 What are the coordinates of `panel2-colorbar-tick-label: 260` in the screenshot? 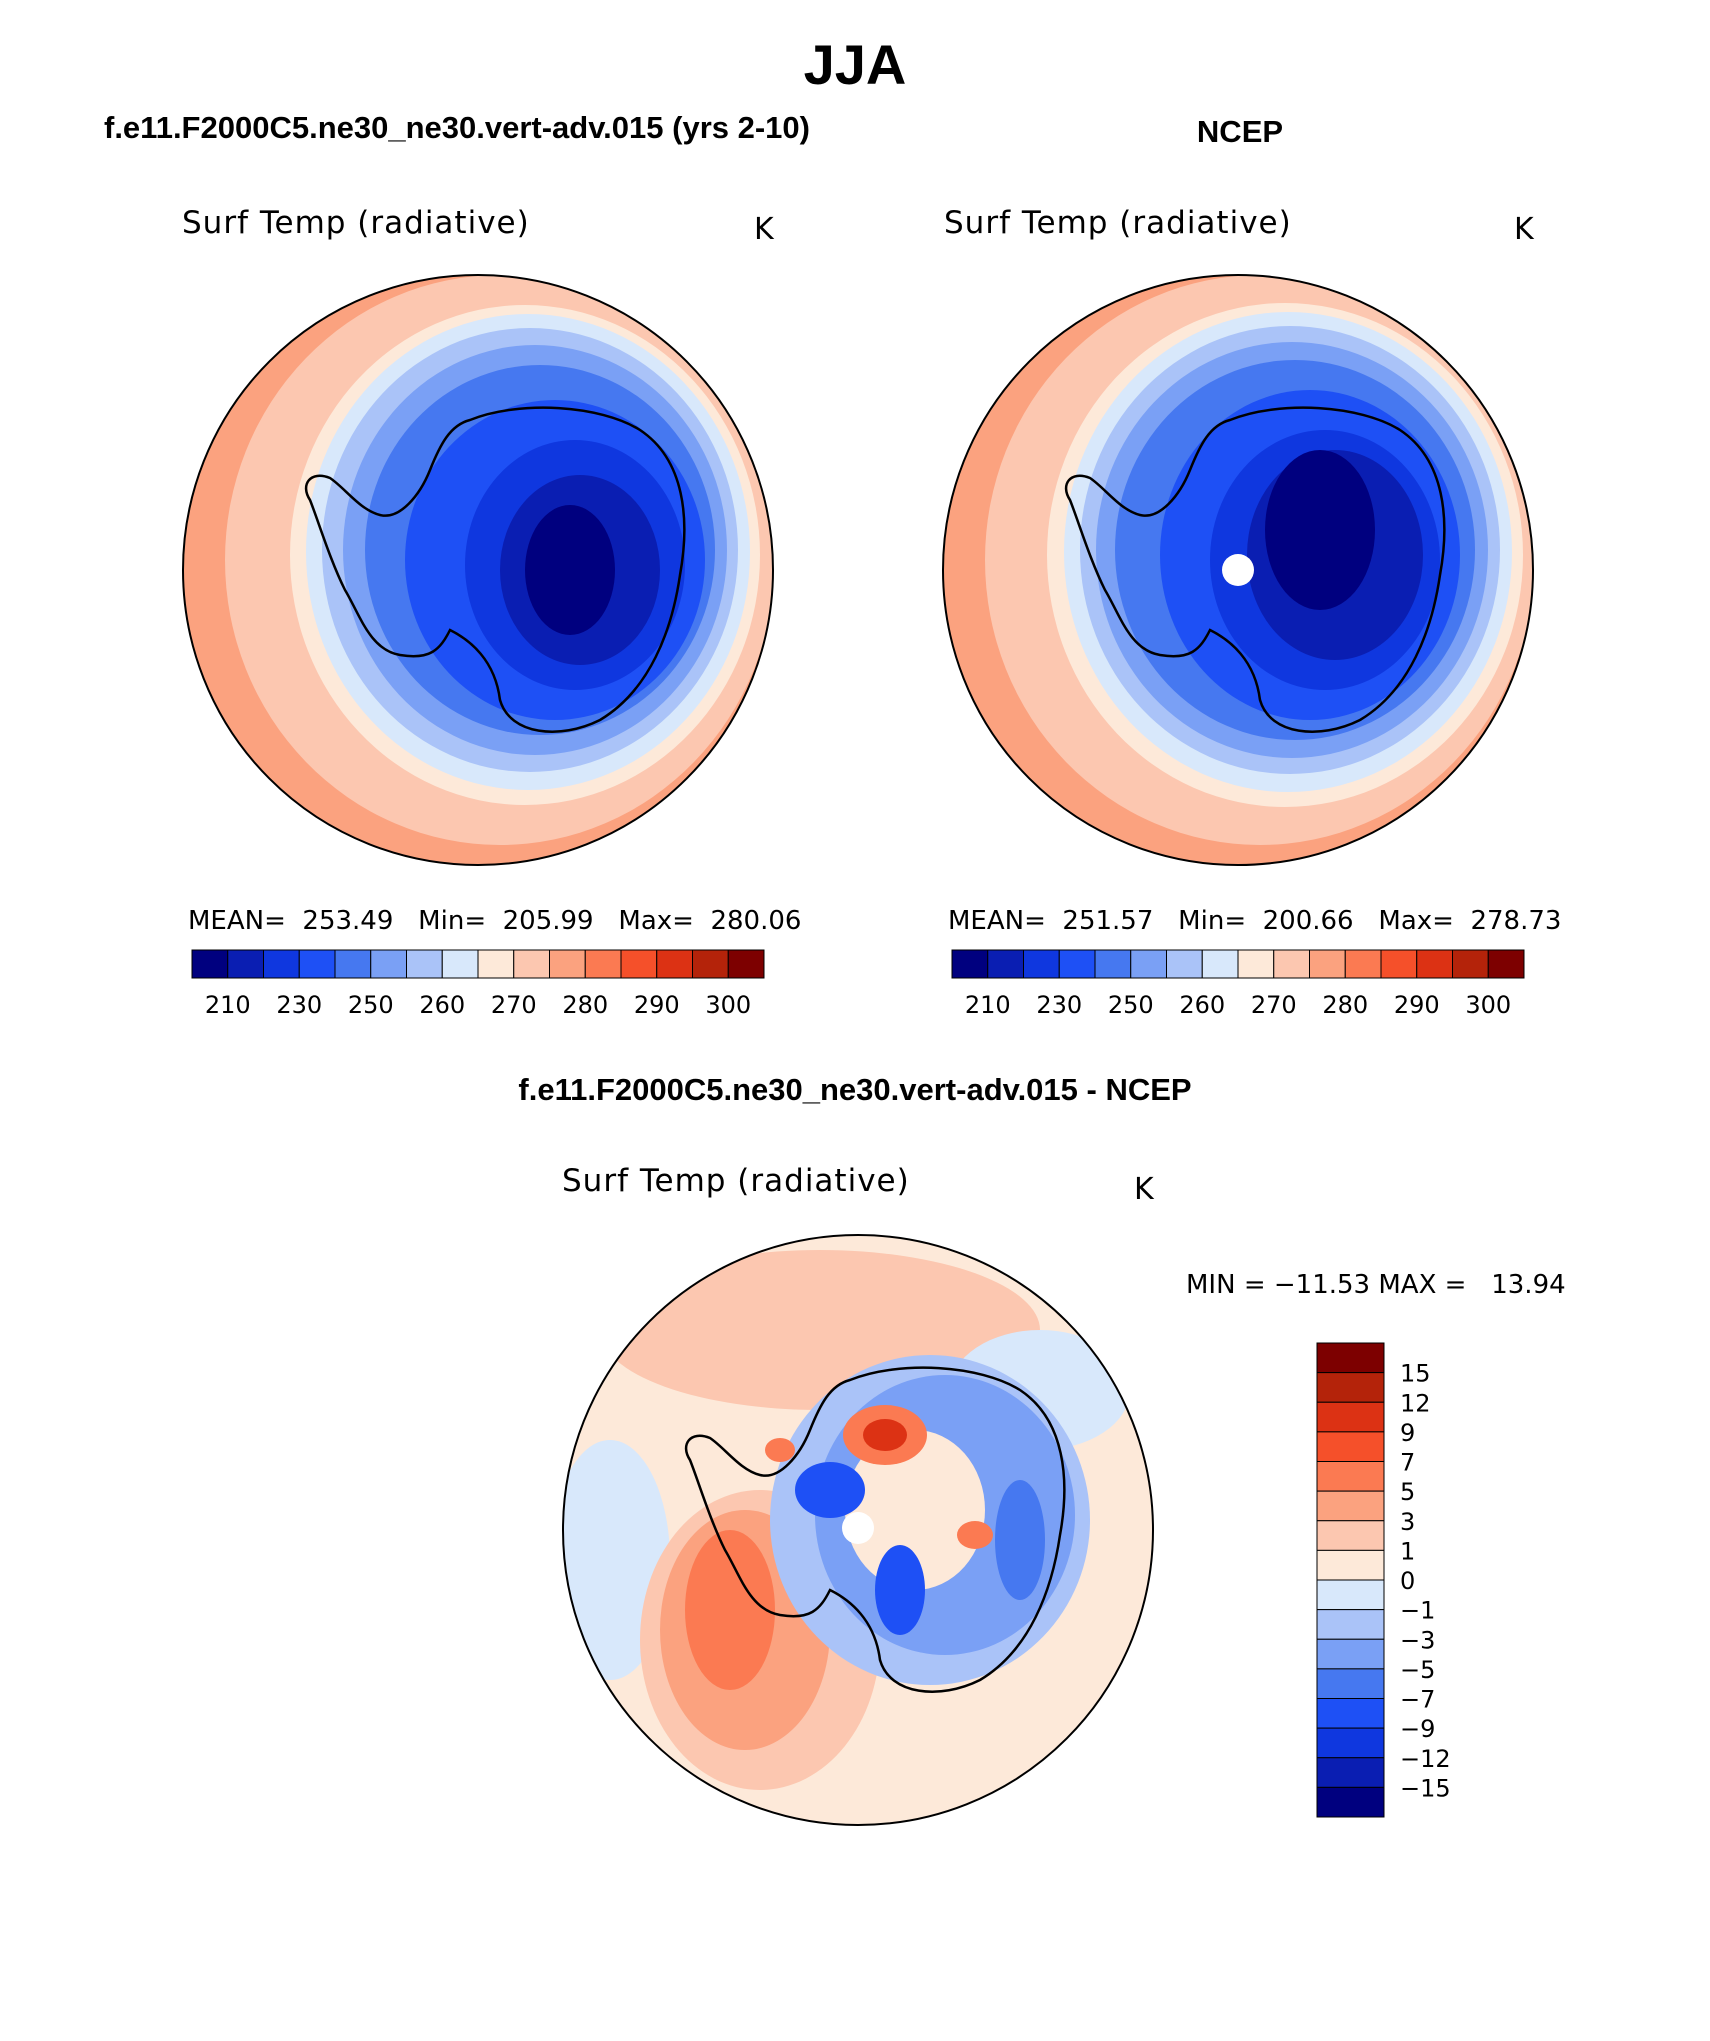 It's located at (1202, 1005).